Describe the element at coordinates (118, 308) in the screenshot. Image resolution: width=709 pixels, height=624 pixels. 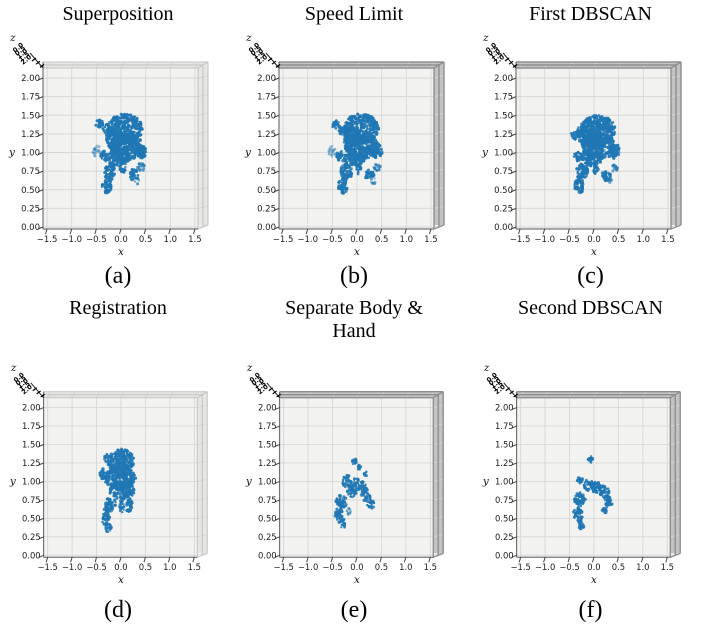
I see `subplot-title: Registration` at that location.